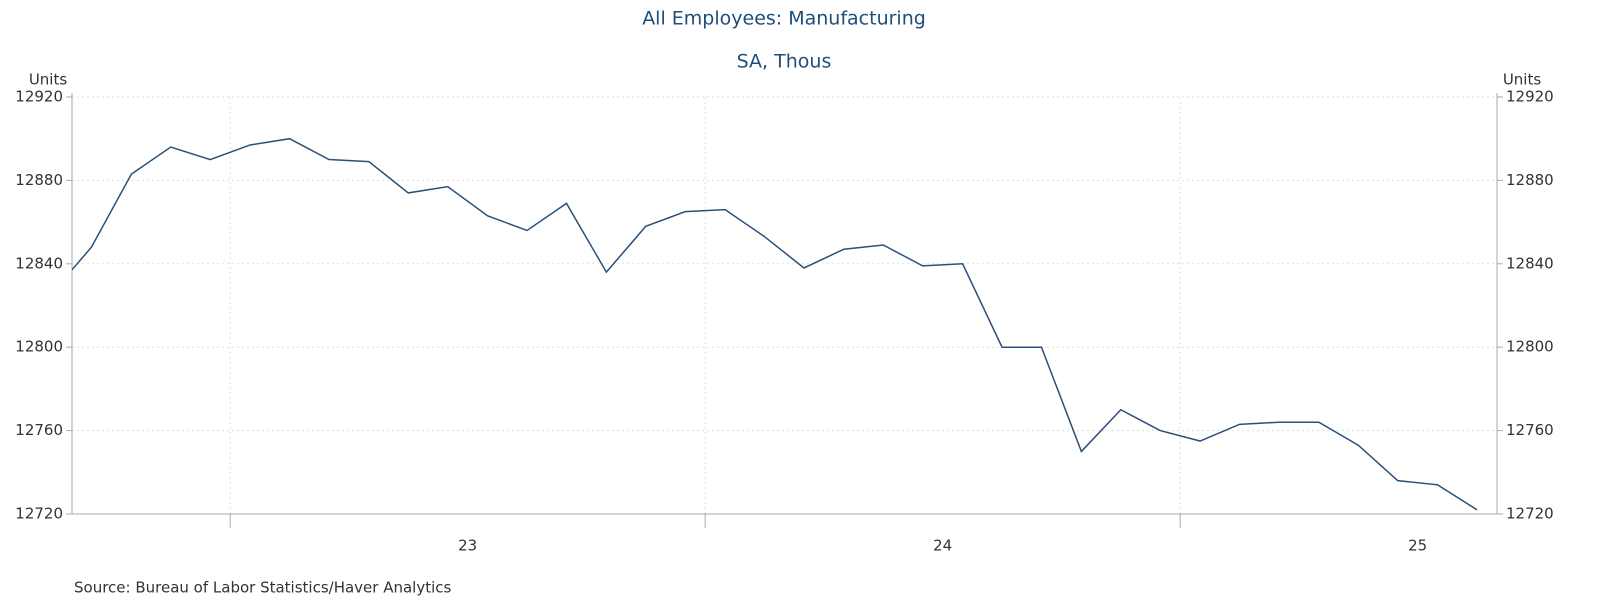 The height and width of the screenshot is (613, 1600). Describe the element at coordinates (1530, 430) in the screenshot. I see `y2-tick-label: 12760` at that location.